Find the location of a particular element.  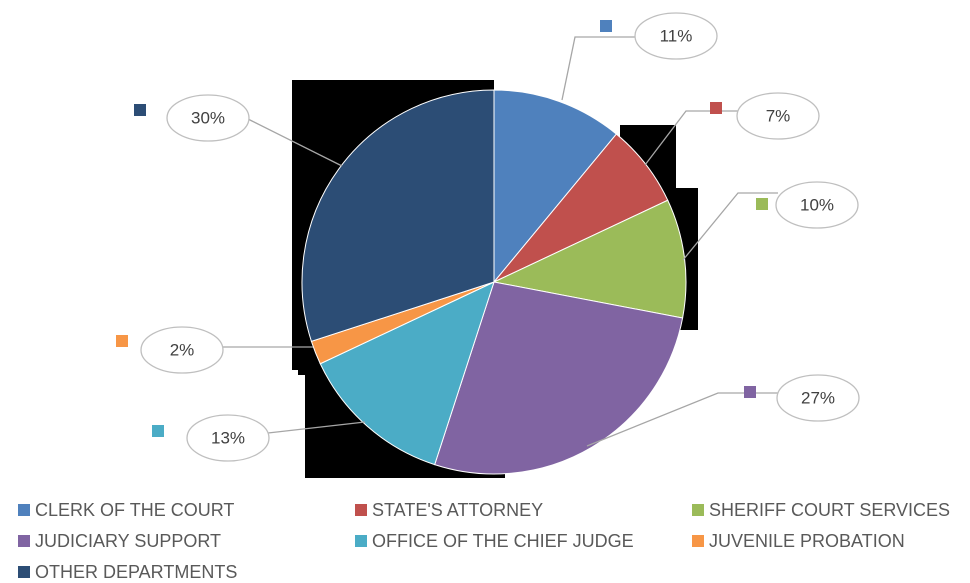

data-label: 27% is located at coordinates (818, 397).